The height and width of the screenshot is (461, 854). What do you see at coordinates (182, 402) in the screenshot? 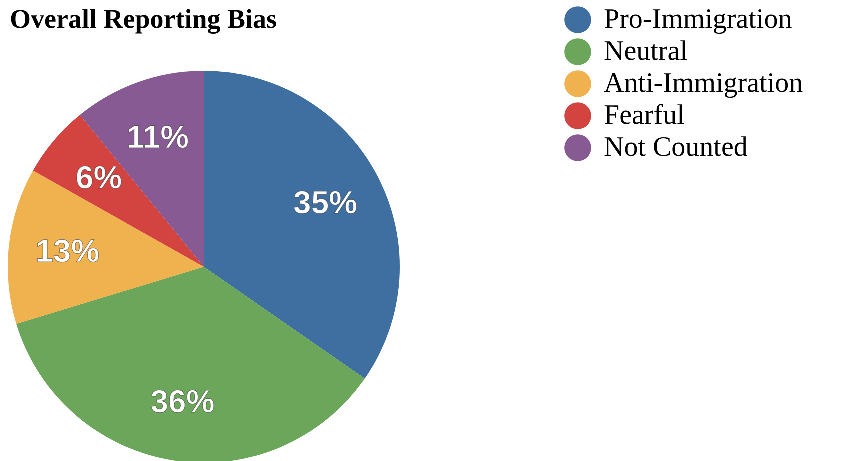
I see `data-label: 36%` at bounding box center [182, 402].